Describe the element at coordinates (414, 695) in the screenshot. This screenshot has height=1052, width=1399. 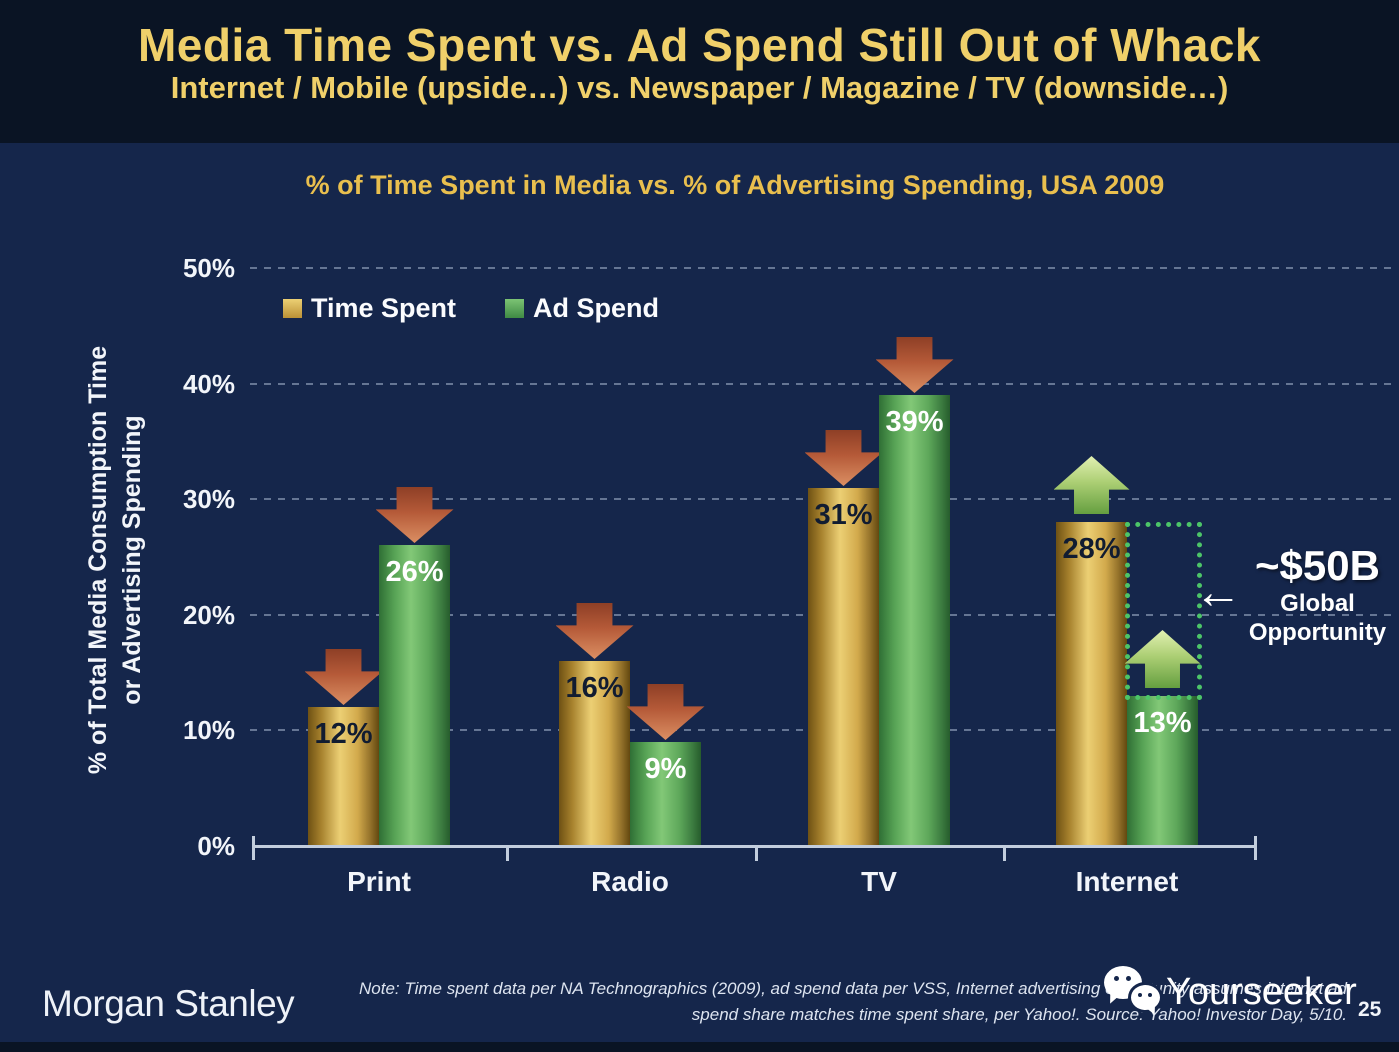
I see `bar-print-ad-spend` at that location.